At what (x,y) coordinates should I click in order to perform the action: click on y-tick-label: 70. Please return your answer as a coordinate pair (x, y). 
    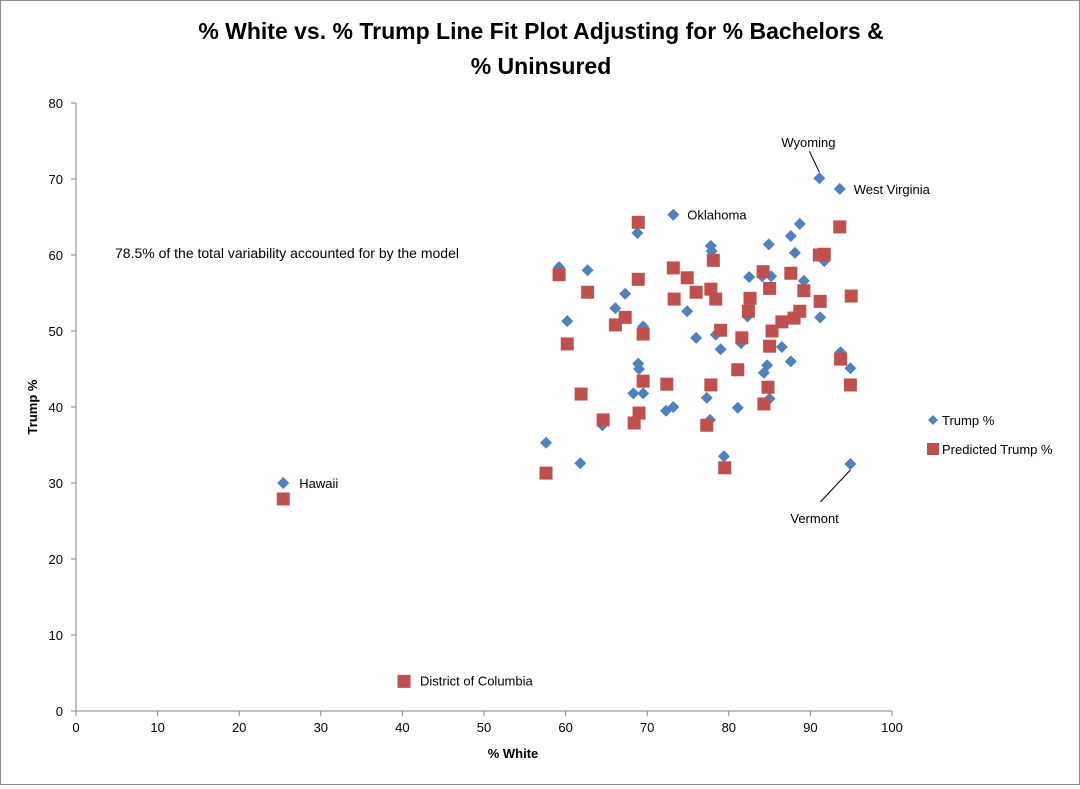
    Looking at the image, I should click on (56, 179).